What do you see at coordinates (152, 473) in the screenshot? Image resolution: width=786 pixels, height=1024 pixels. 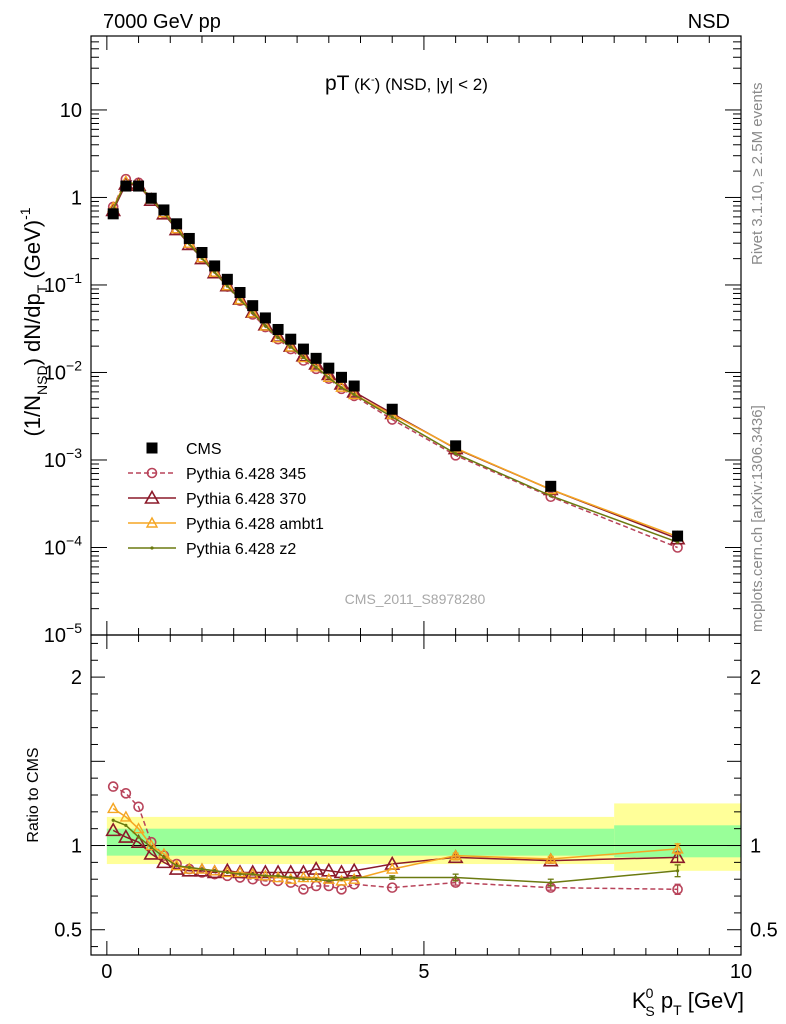 I see `legend-marker-p345` at bounding box center [152, 473].